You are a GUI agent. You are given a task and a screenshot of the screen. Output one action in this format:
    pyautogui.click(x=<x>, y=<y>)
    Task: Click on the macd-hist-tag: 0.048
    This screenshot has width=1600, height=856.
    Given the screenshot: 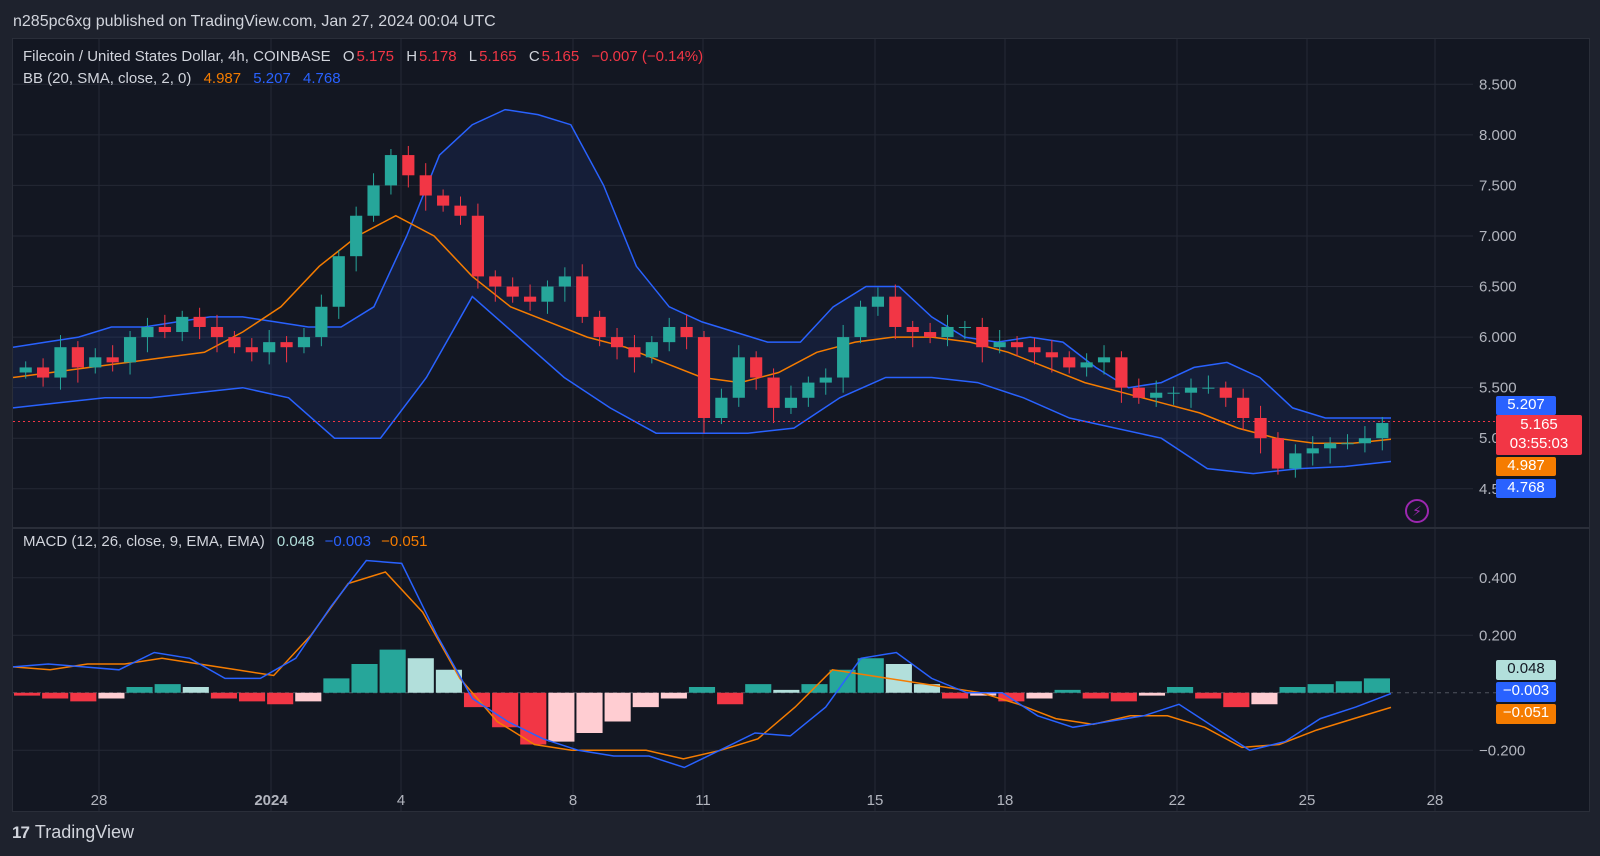 What is the action you would take?
    pyautogui.click(x=1526, y=670)
    